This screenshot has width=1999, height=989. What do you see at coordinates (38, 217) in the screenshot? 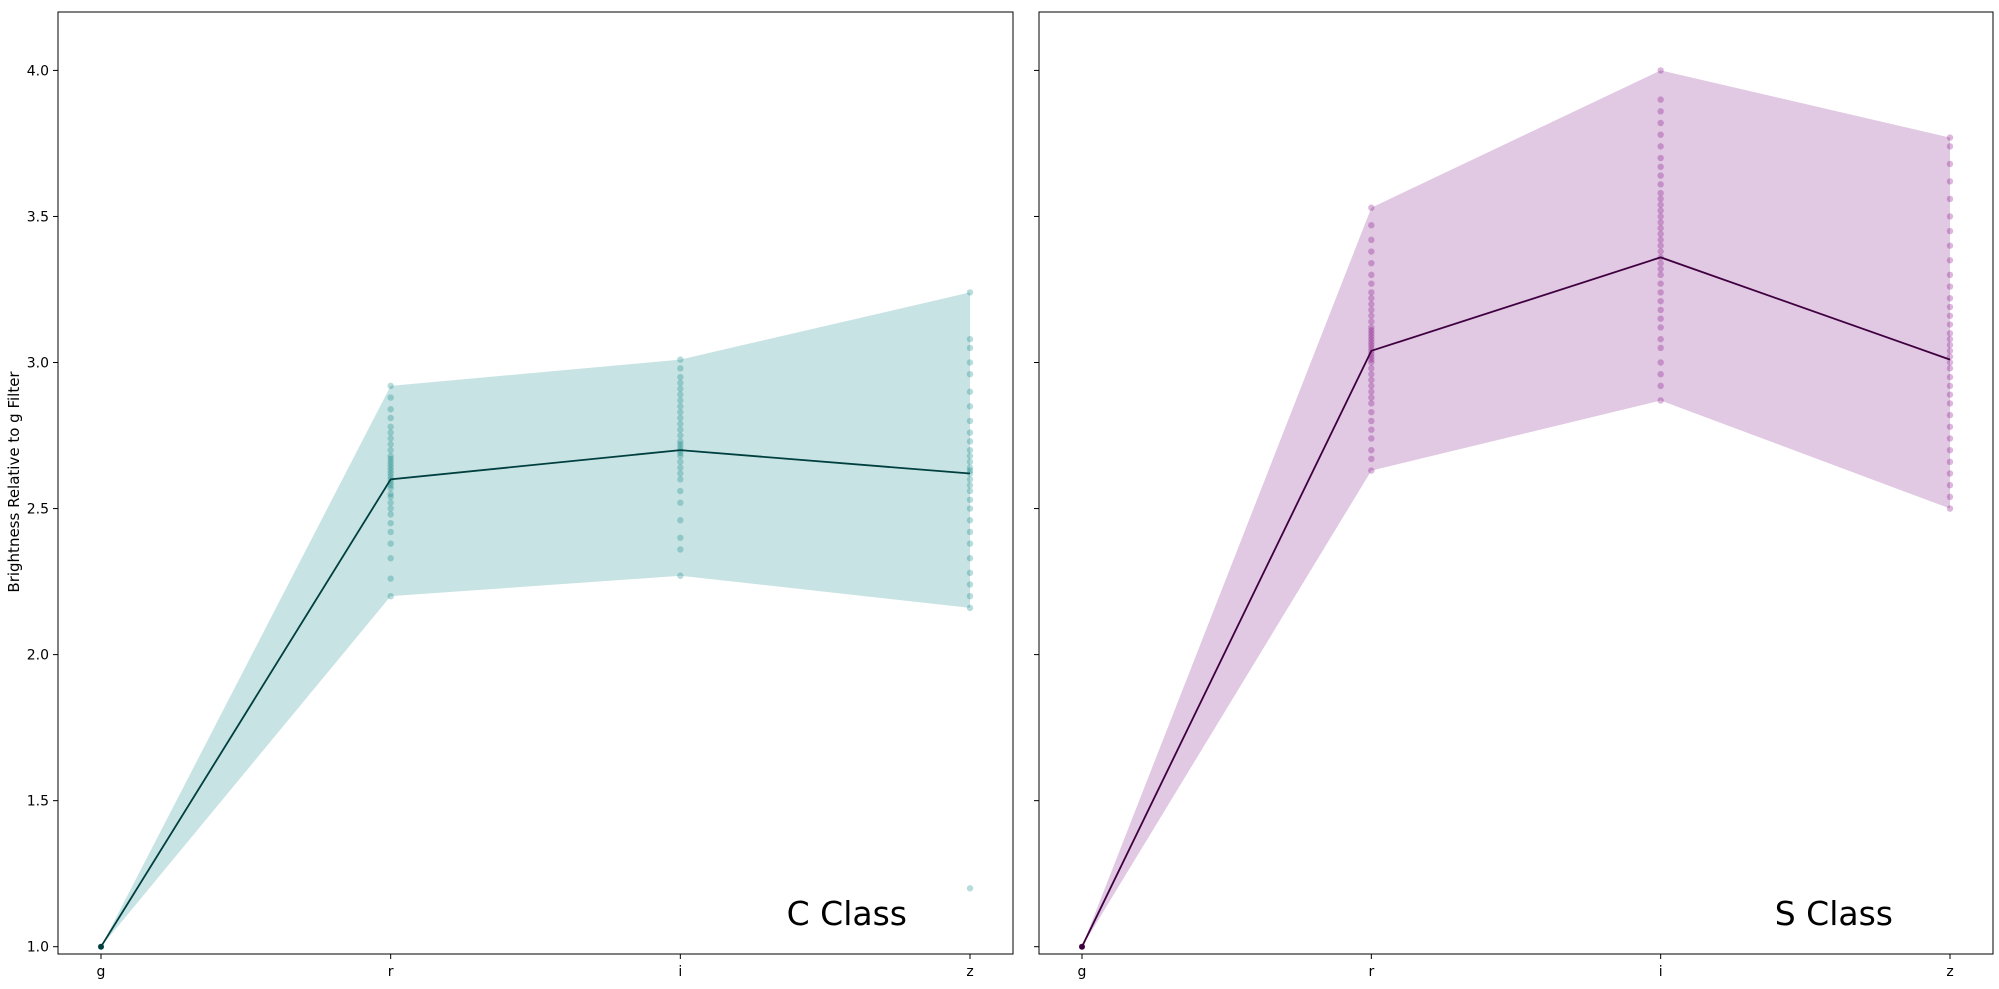
I see `y-tick-label: 3.5` at bounding box center [38, 217].